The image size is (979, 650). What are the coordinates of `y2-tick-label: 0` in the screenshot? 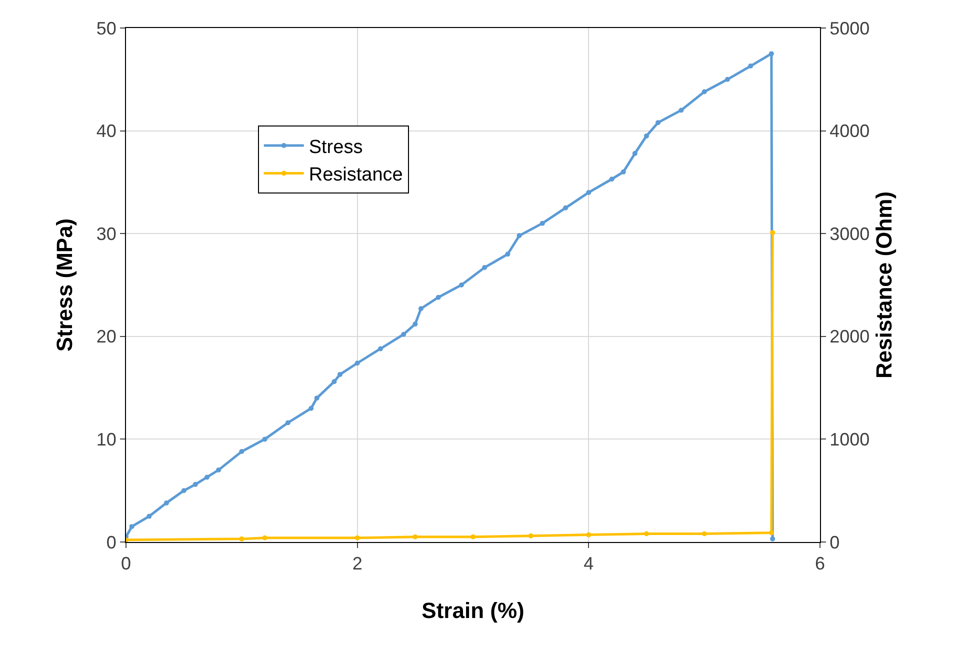 It's located at (835, 542).